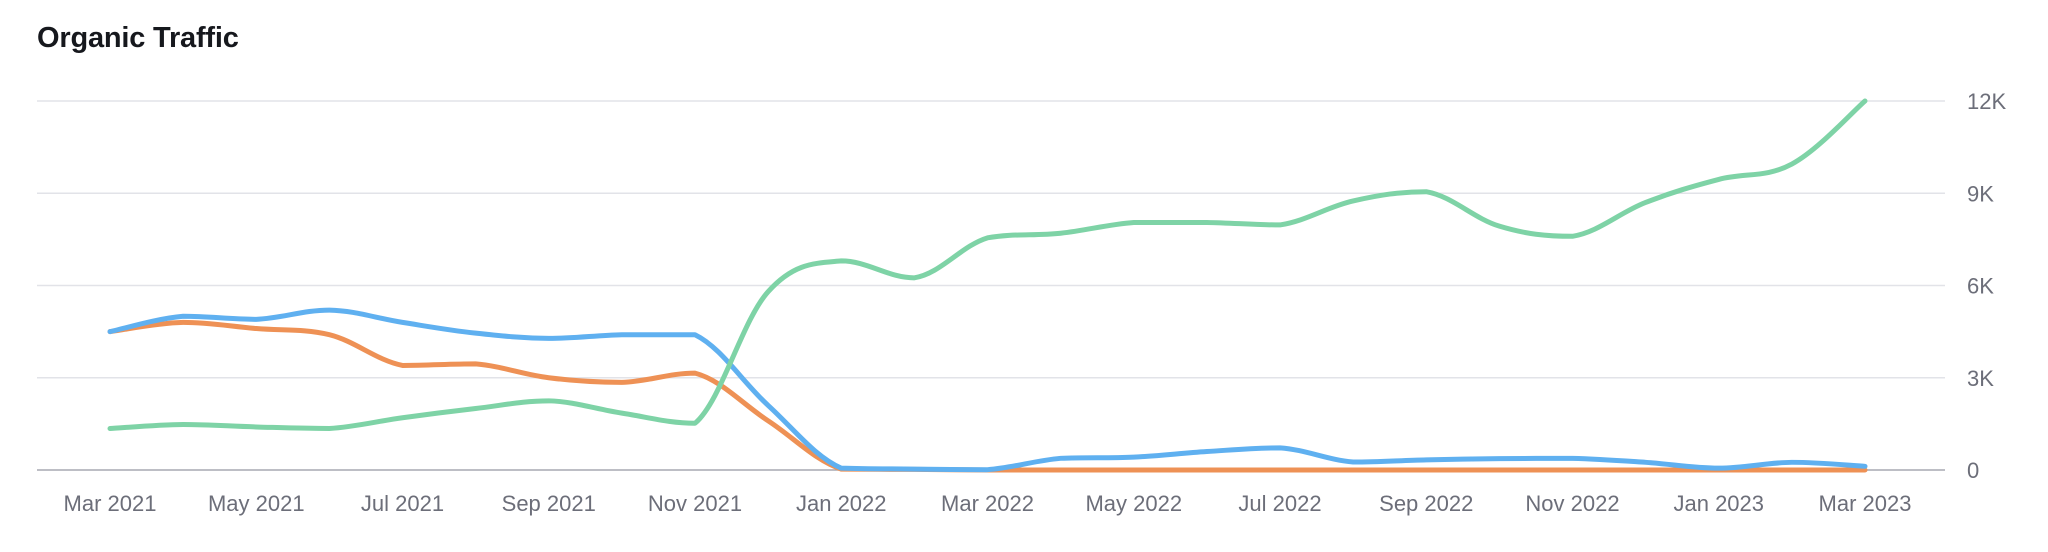 The image size is (2048, 552). Describe the element at coordinates (402, 503) in the screenshot. I see `x-tick-label: Jul 2021` at that location.